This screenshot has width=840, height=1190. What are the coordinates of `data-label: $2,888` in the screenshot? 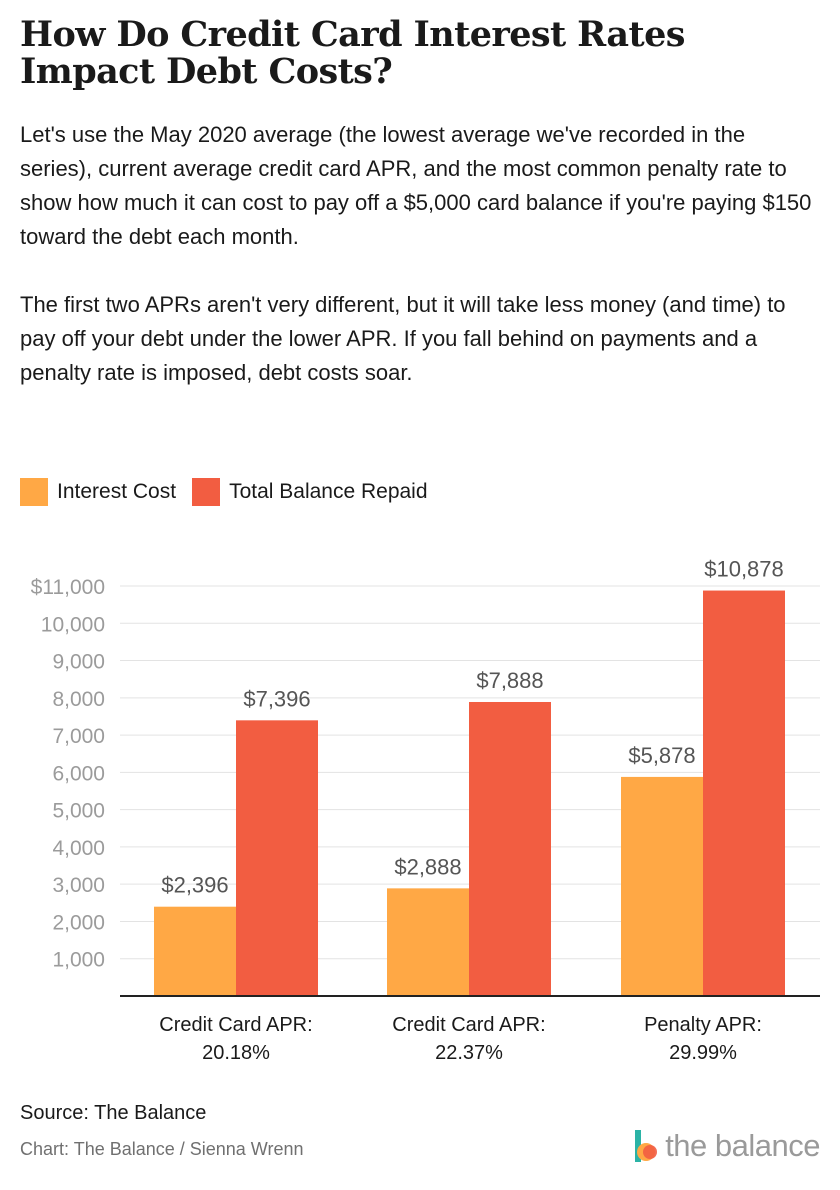 It's located at (427, 866).